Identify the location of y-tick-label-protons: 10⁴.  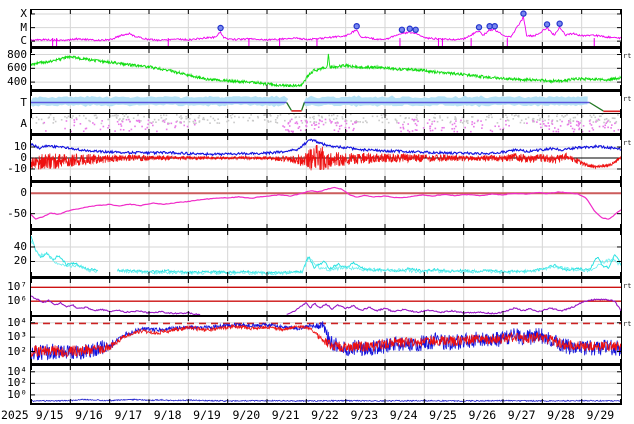
(17, 322).